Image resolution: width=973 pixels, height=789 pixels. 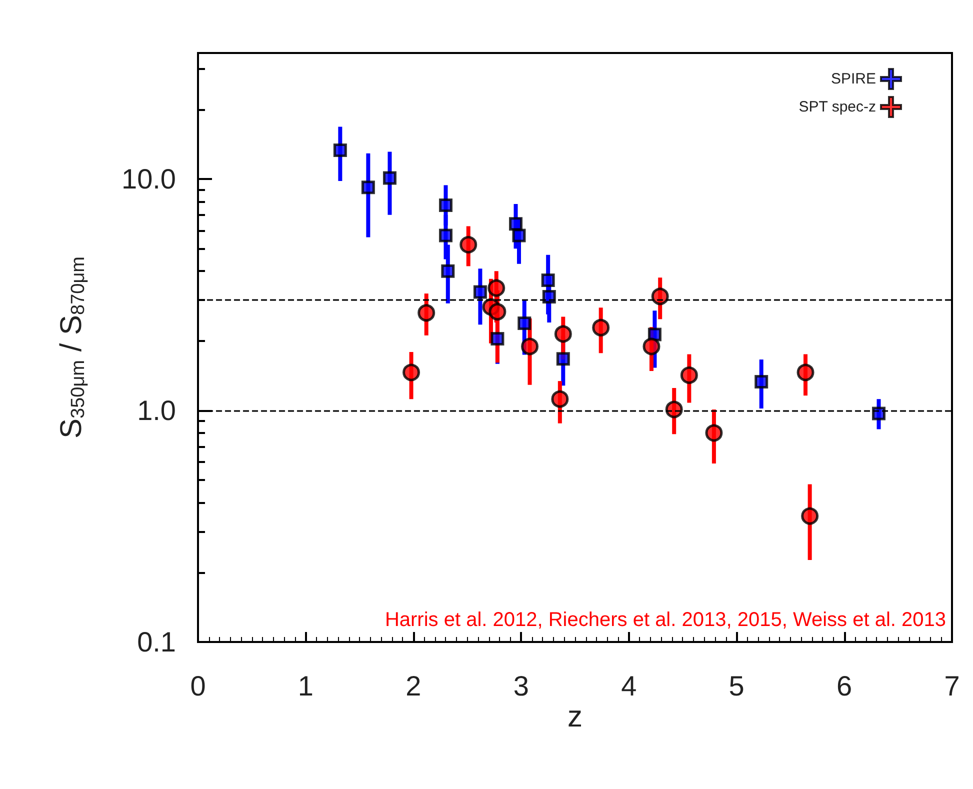 What do you see at coordinates (952, 686) in the screenshot?
I see `x-tick-label: 7` at bounding box center [952, 686].